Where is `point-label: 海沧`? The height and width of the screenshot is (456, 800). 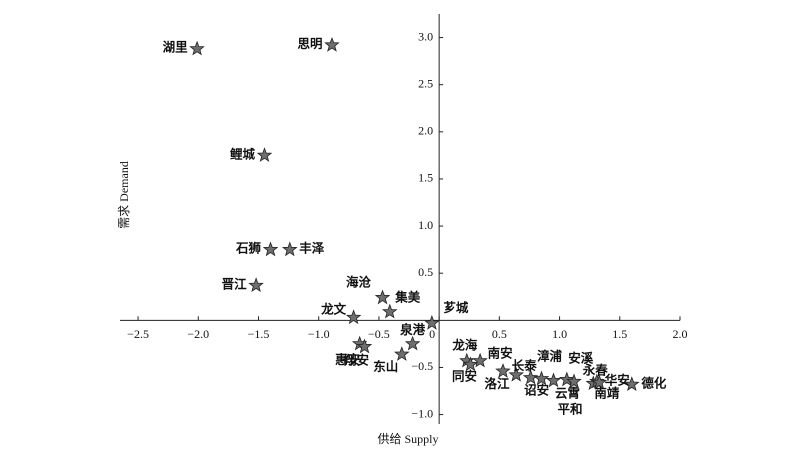
point-label: 海沧 is located at coordinates (359, 282).